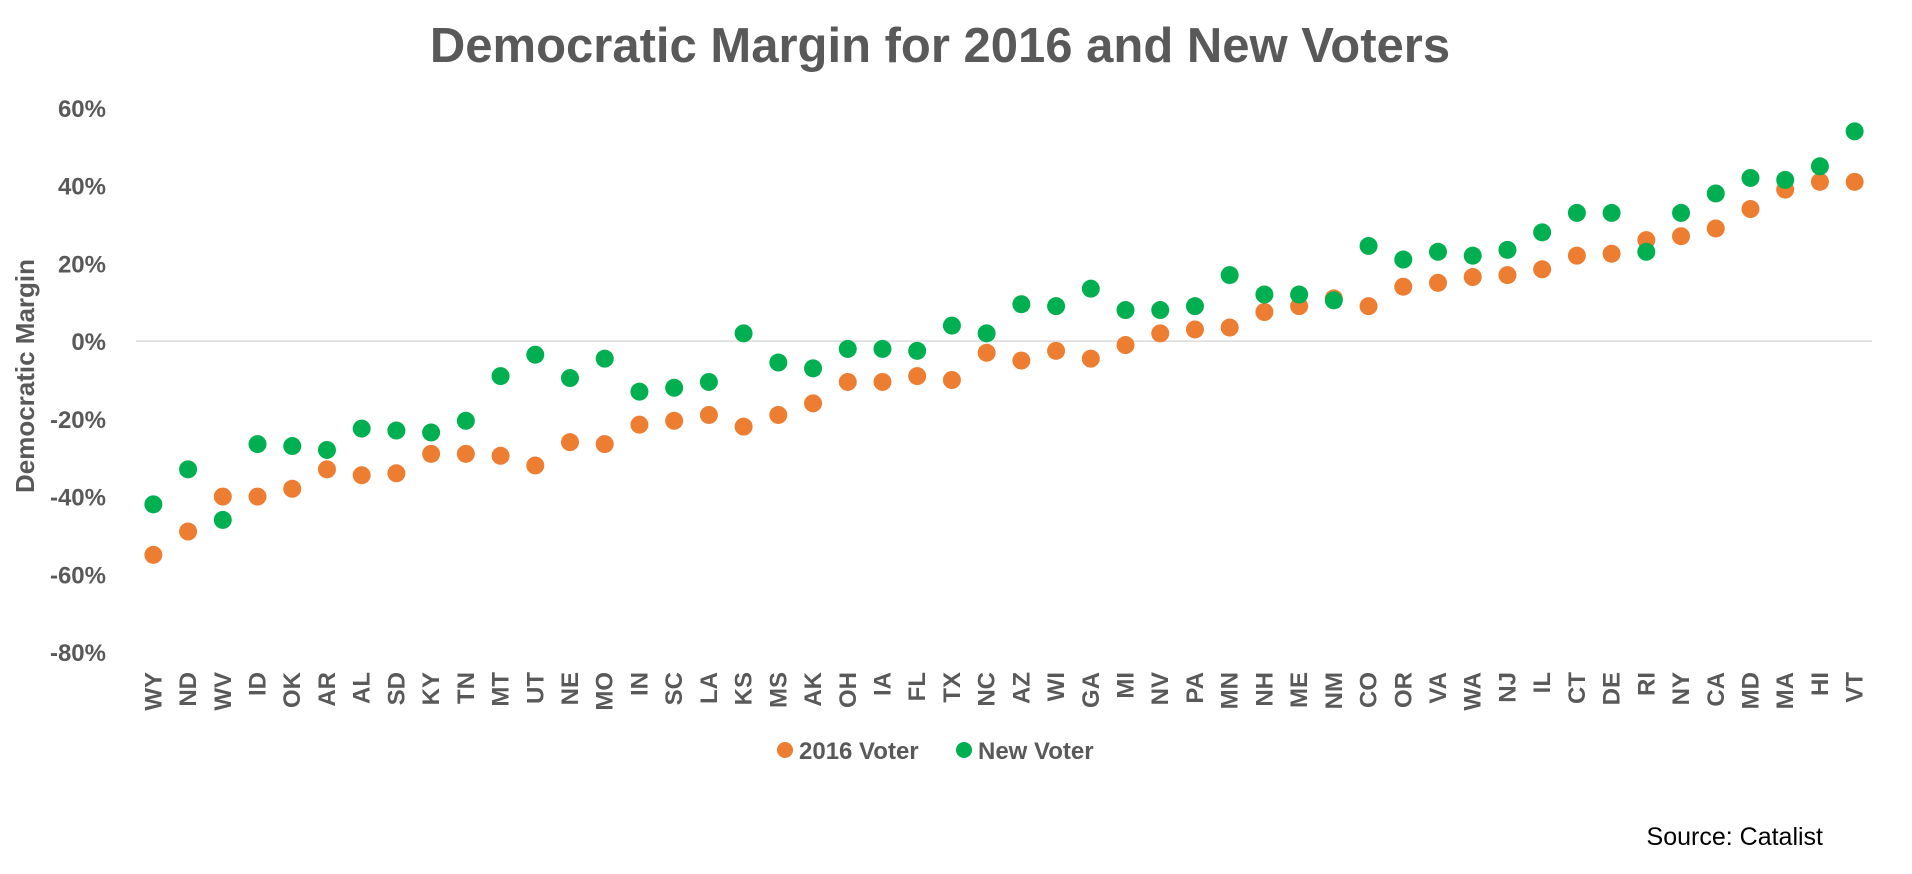 This screenshot has width=1912, height=874. I want to click on source-note: Source: Catalist, so click(1735, 837).